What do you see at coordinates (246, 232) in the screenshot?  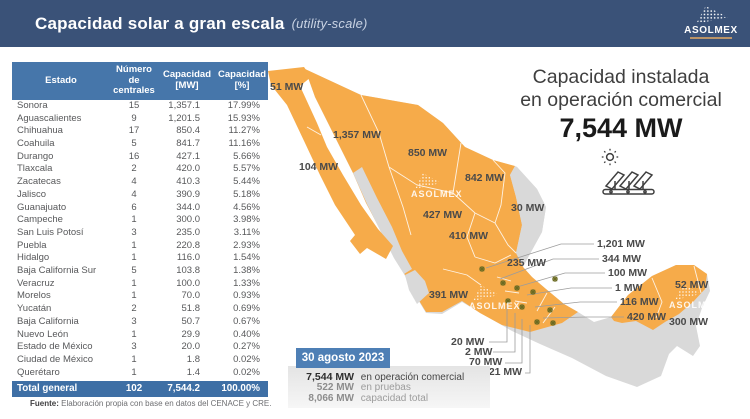 I see `table-cell: 3.11%` at bounding box center [246, 232].